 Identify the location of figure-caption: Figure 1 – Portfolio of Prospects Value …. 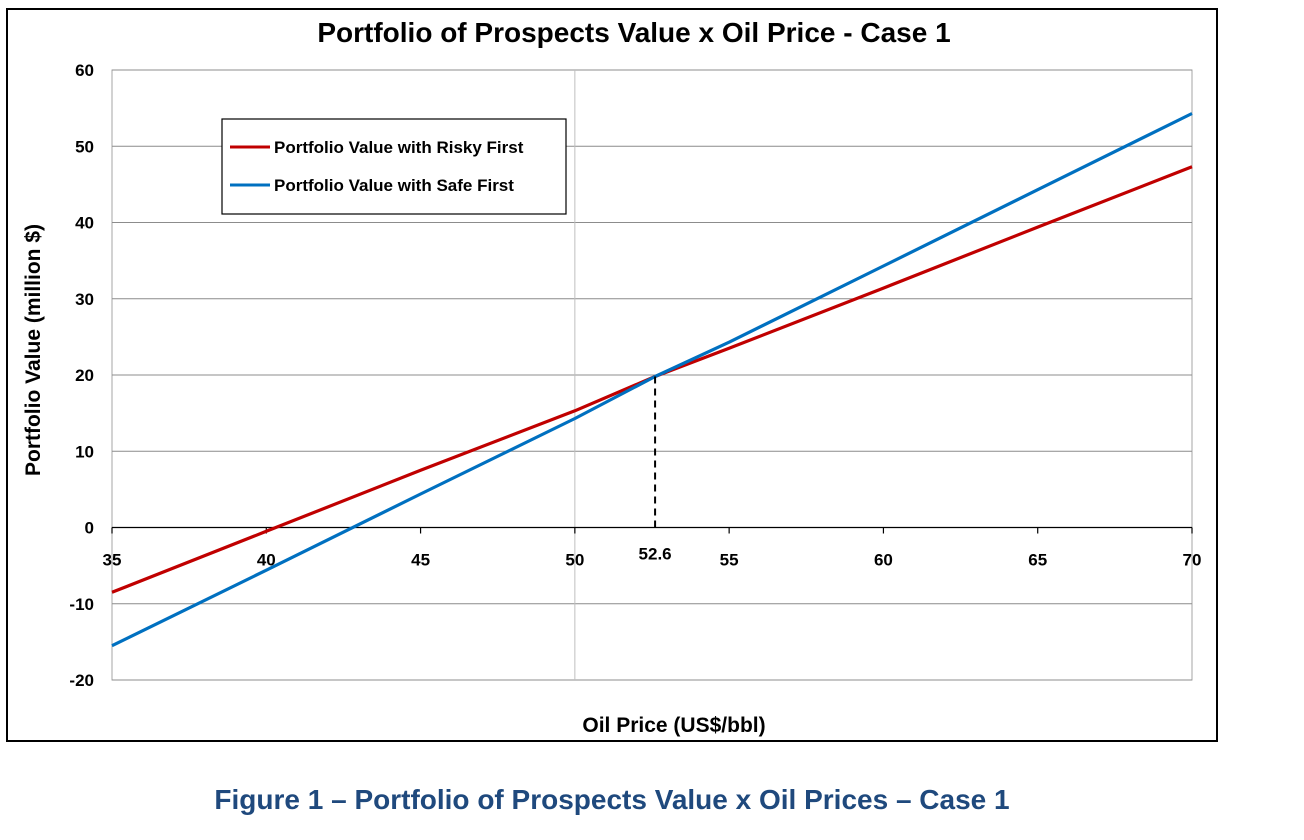
(612, 799).